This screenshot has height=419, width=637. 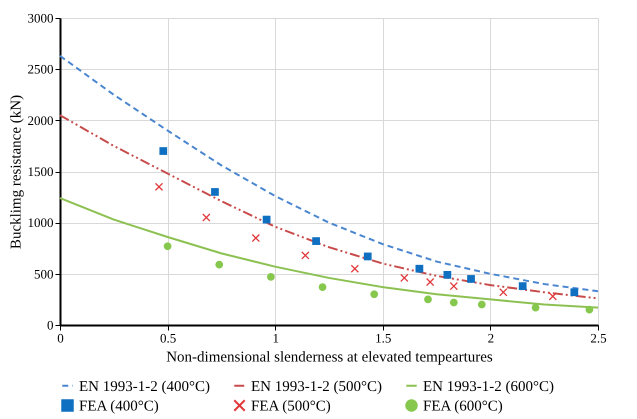 I want to click on y-tick-label: 1000, so click(x=41, y=222).